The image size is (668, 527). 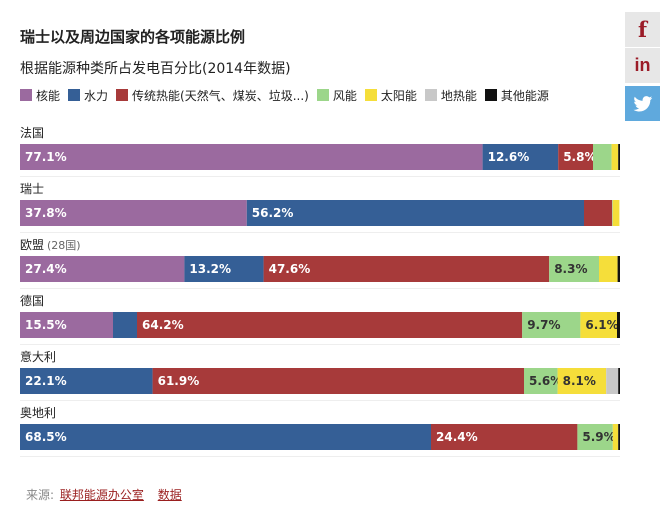 What do you see at coordinates (46, 157) in the screenshot?
I see `data-label: 77.1%` at bounding box center [46, 157].